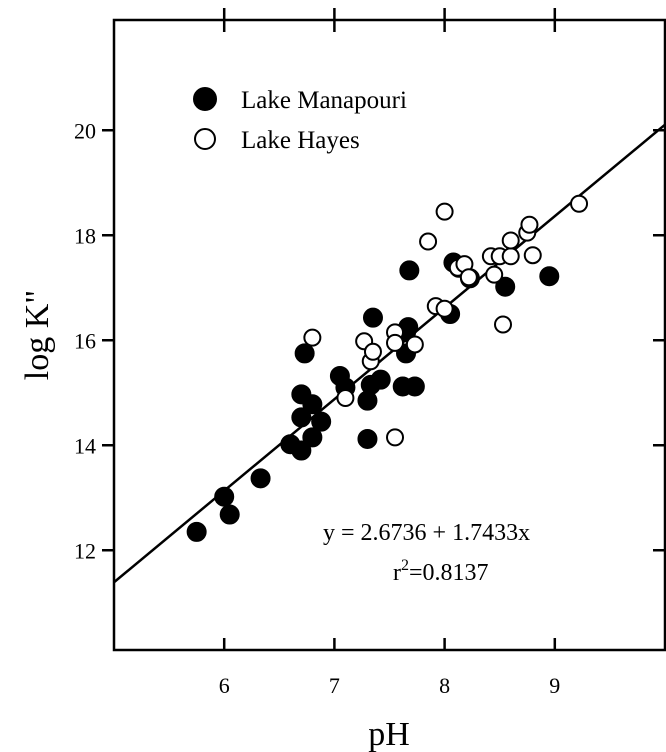 The height and width of the screenshot is (752, 666). What do you see at coordinates (85, 550) in the screenshot?
I see `y-tick-label: 12` at bounding box center [85, 550].